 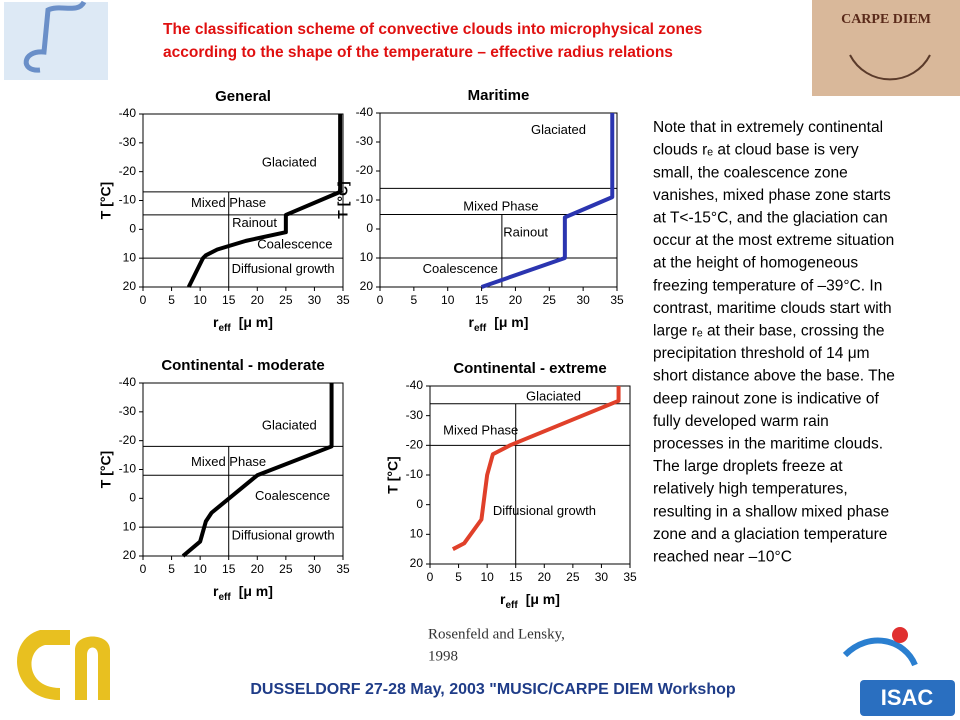 I want to click on note-line: large rₑ at their base, crossing the, so click(x=769, y=330).